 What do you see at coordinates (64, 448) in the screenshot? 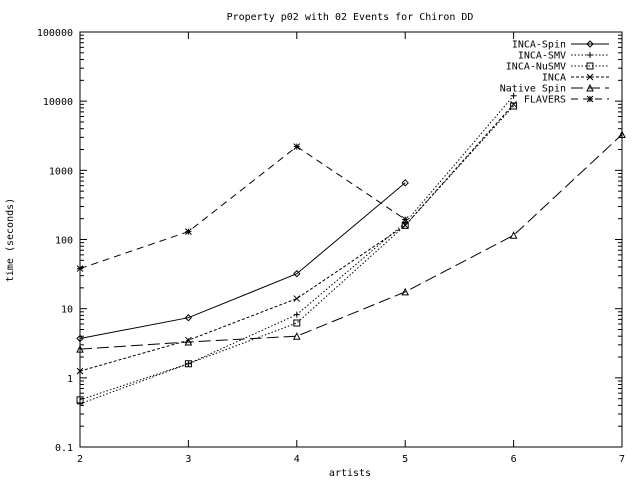
I see `y-tick-label: 0.1` at bounding box center [64, 448].